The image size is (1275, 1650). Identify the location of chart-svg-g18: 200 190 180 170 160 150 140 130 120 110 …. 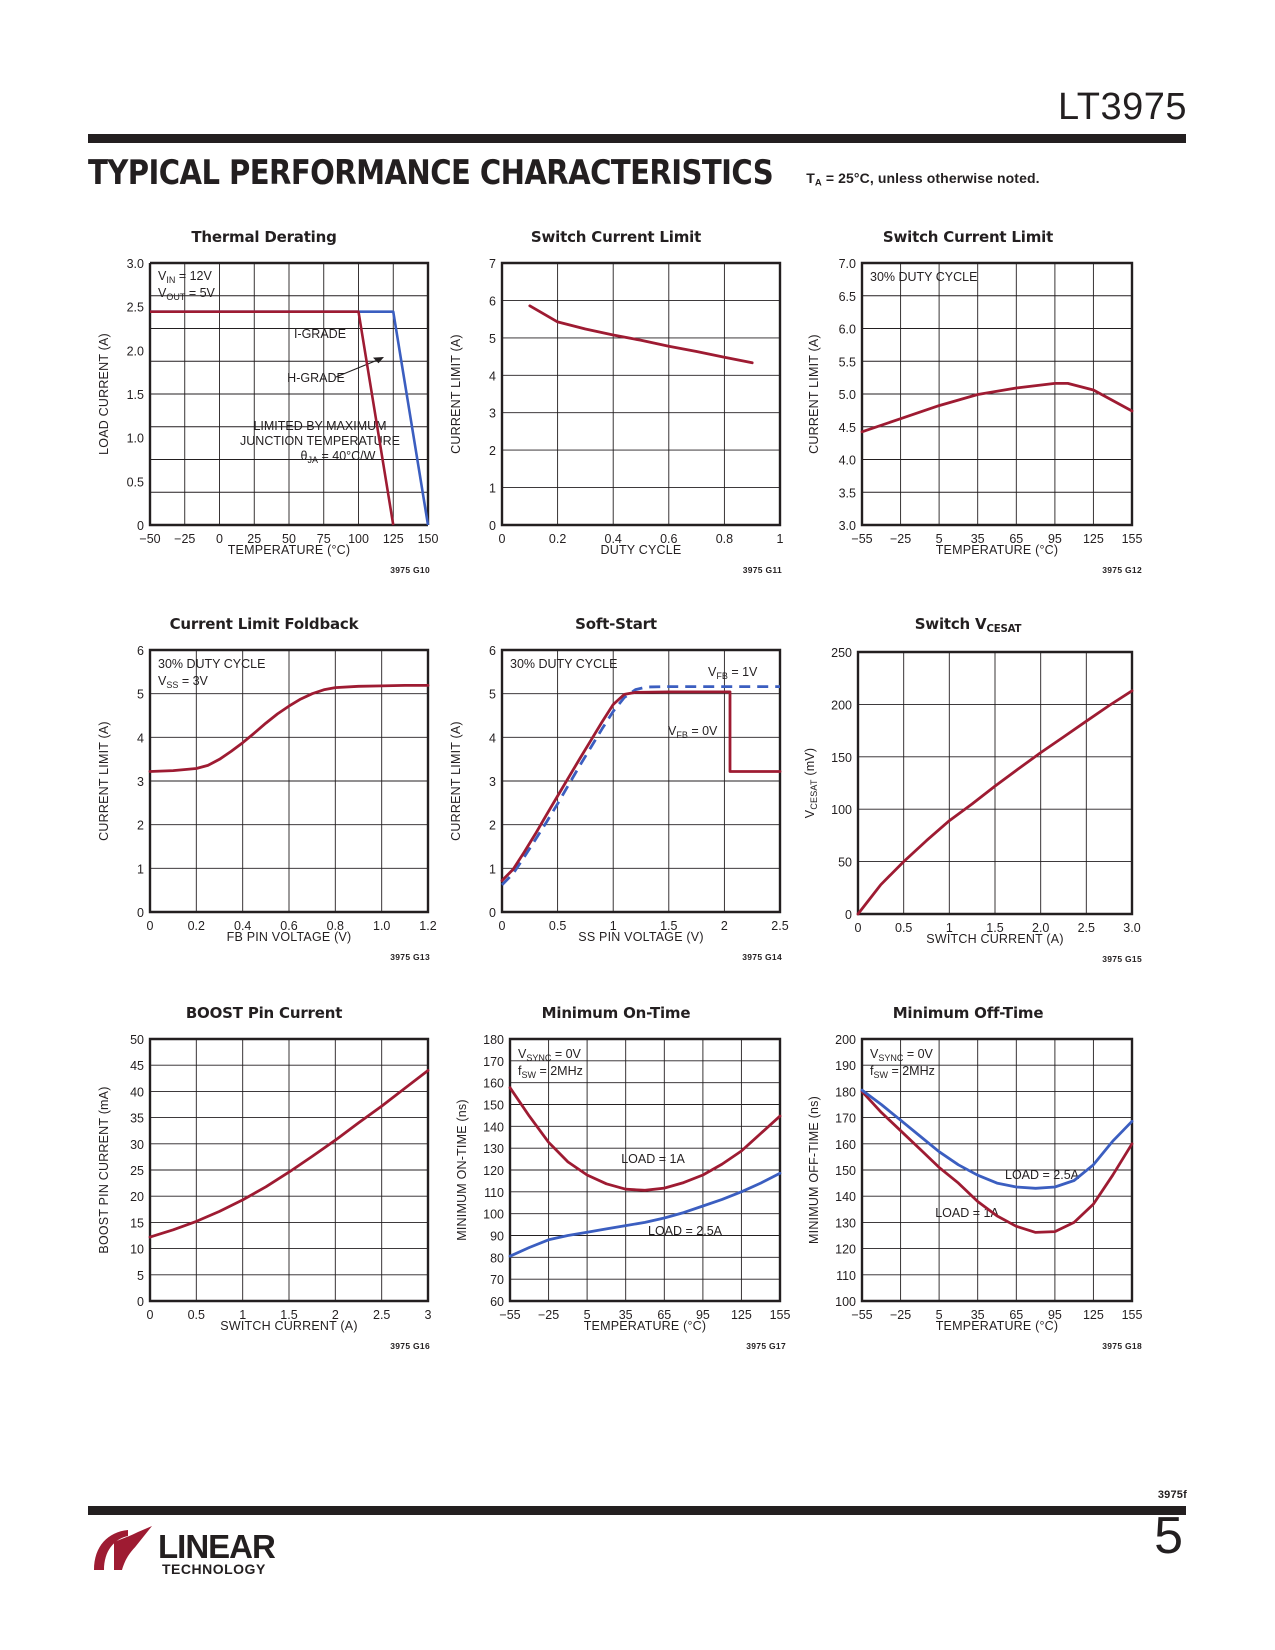
(974, 1177).